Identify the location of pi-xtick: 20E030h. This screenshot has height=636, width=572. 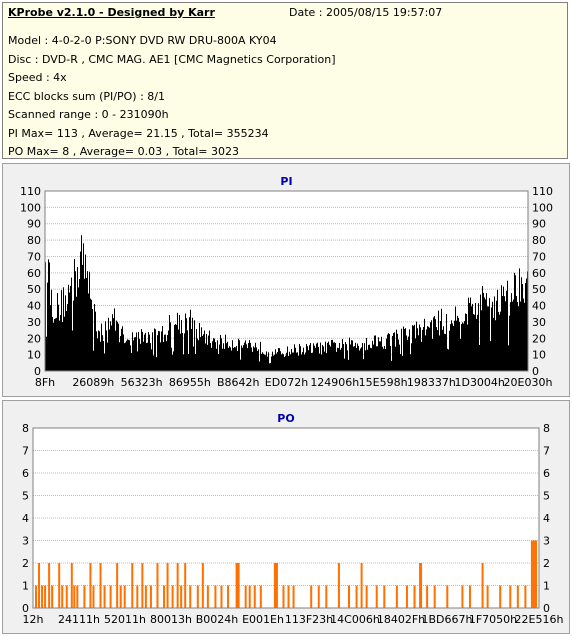
(528, 382).